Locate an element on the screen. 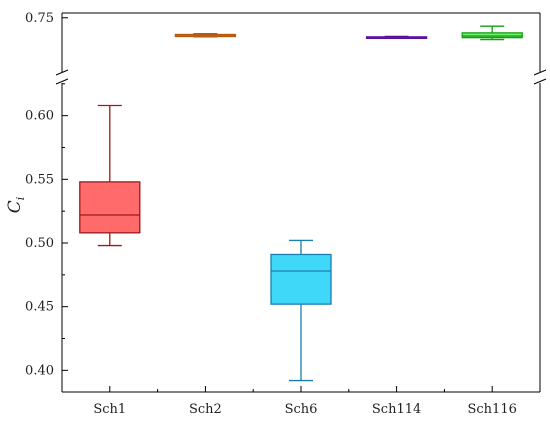  y-tick-label: 0.55 is located at coordinates (39, 179).